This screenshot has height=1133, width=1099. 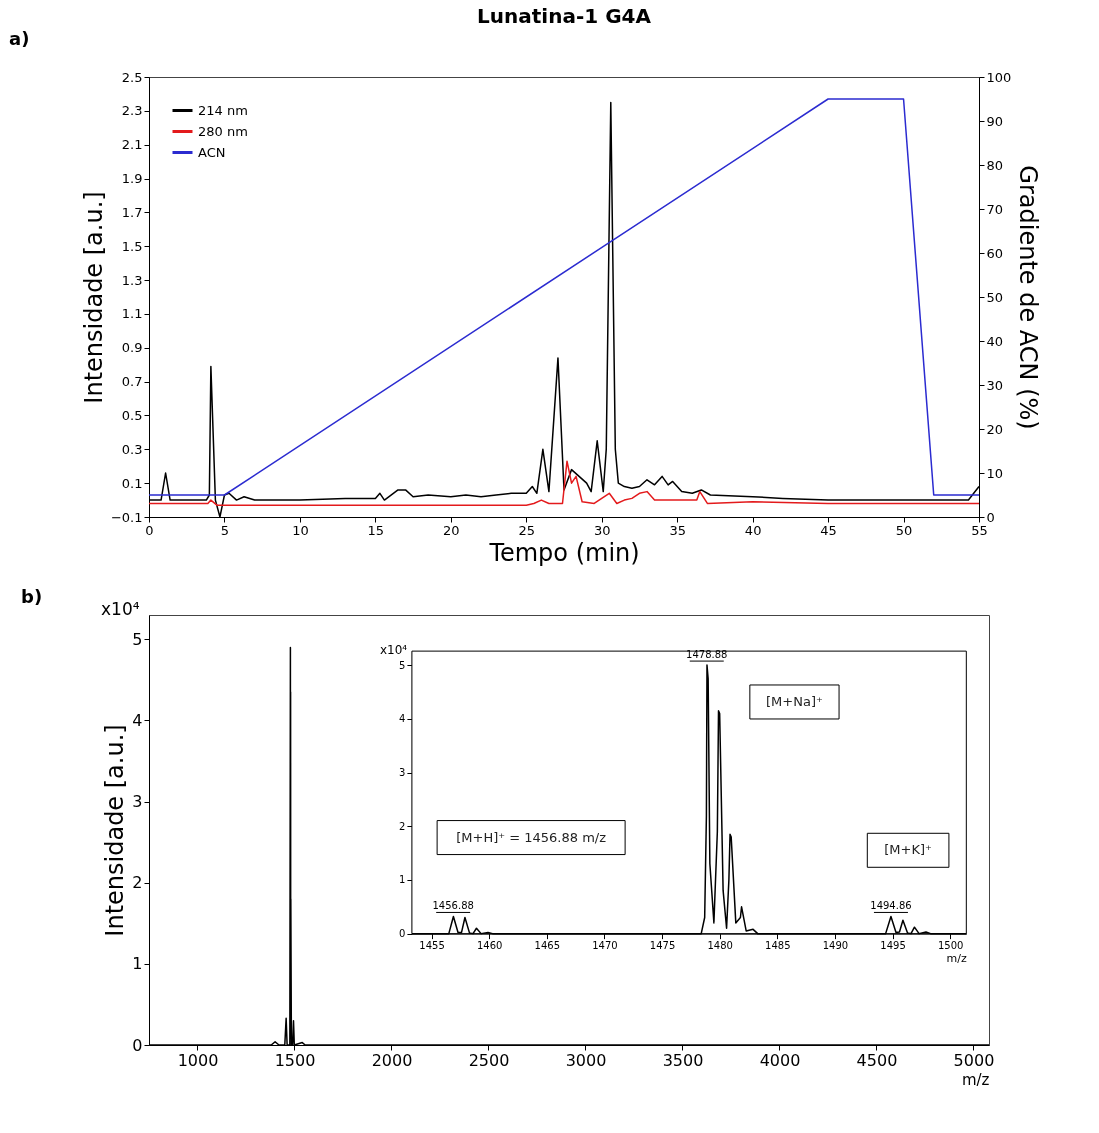 What do you see at coordinates (995, 165) in the screenshot?
I see `y2-tick-label: 80` at bounding box center [995, 165].